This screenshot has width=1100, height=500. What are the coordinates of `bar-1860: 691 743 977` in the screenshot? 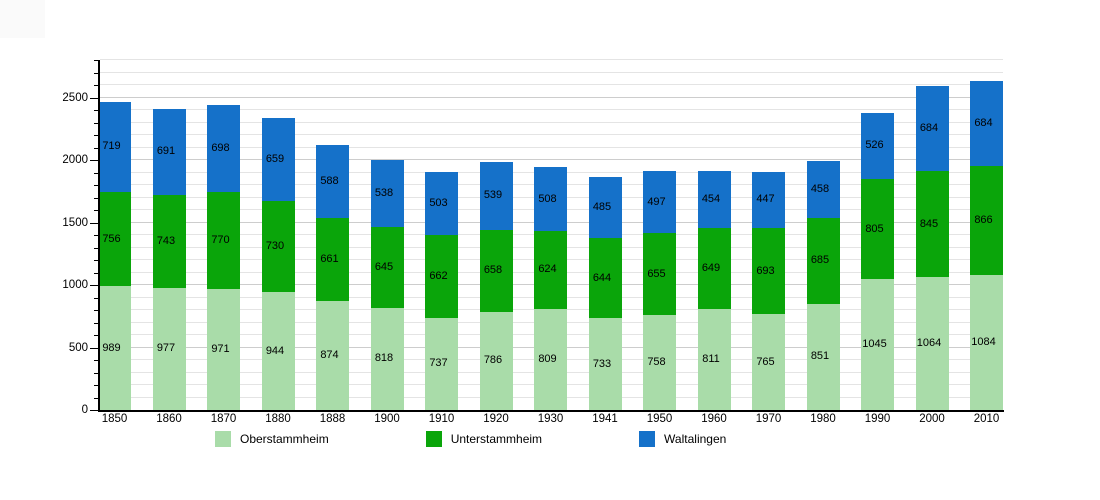 It's located at (169, 259).